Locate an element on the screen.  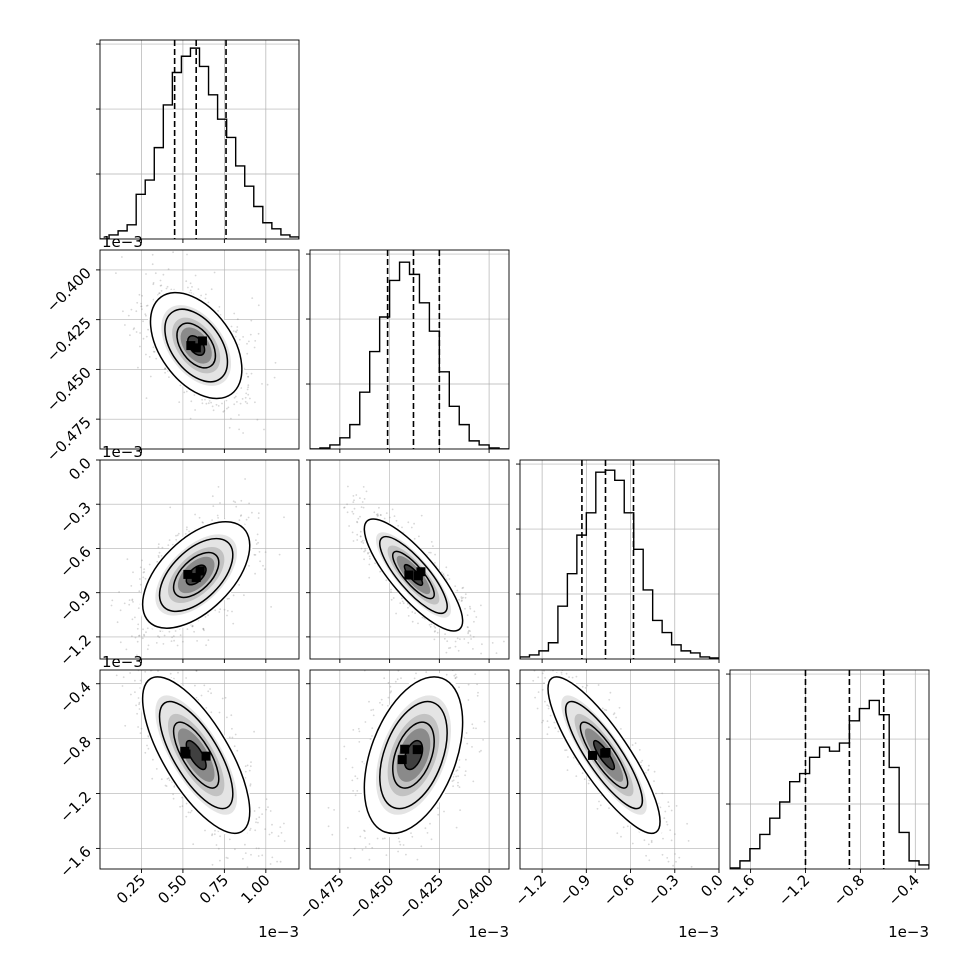
y-tick-label: −1.2 is located at coordinates (75, 650).